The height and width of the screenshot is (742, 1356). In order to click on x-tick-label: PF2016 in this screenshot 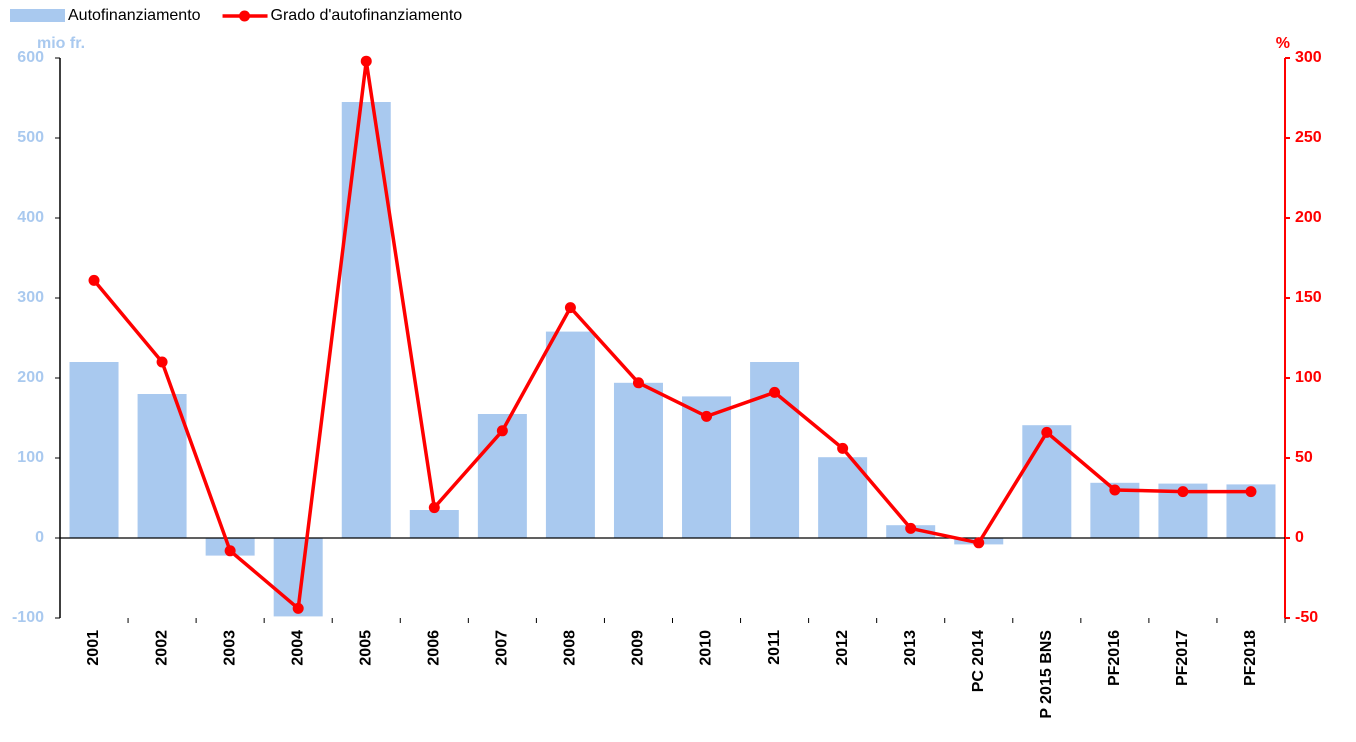, I will do `click(1114, 658)`.